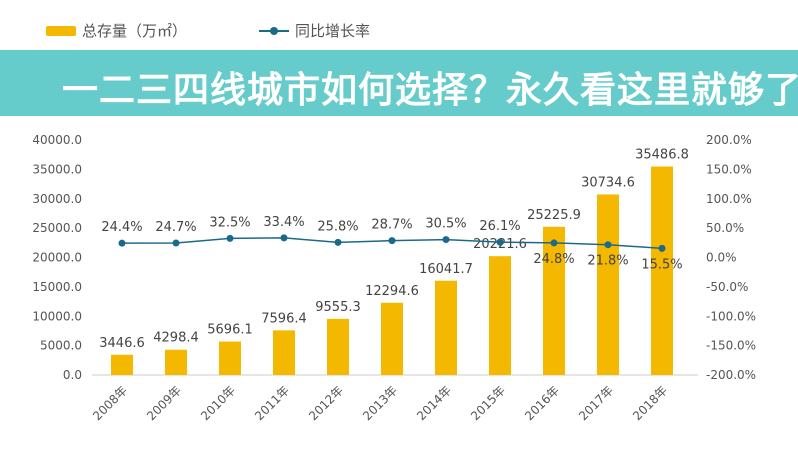 The width and height of the screenshot is (798, 450). Describe the element at coordinates (61, 346) in the screenshot. I see `y-left-tick-label: 5000.0` at that location.